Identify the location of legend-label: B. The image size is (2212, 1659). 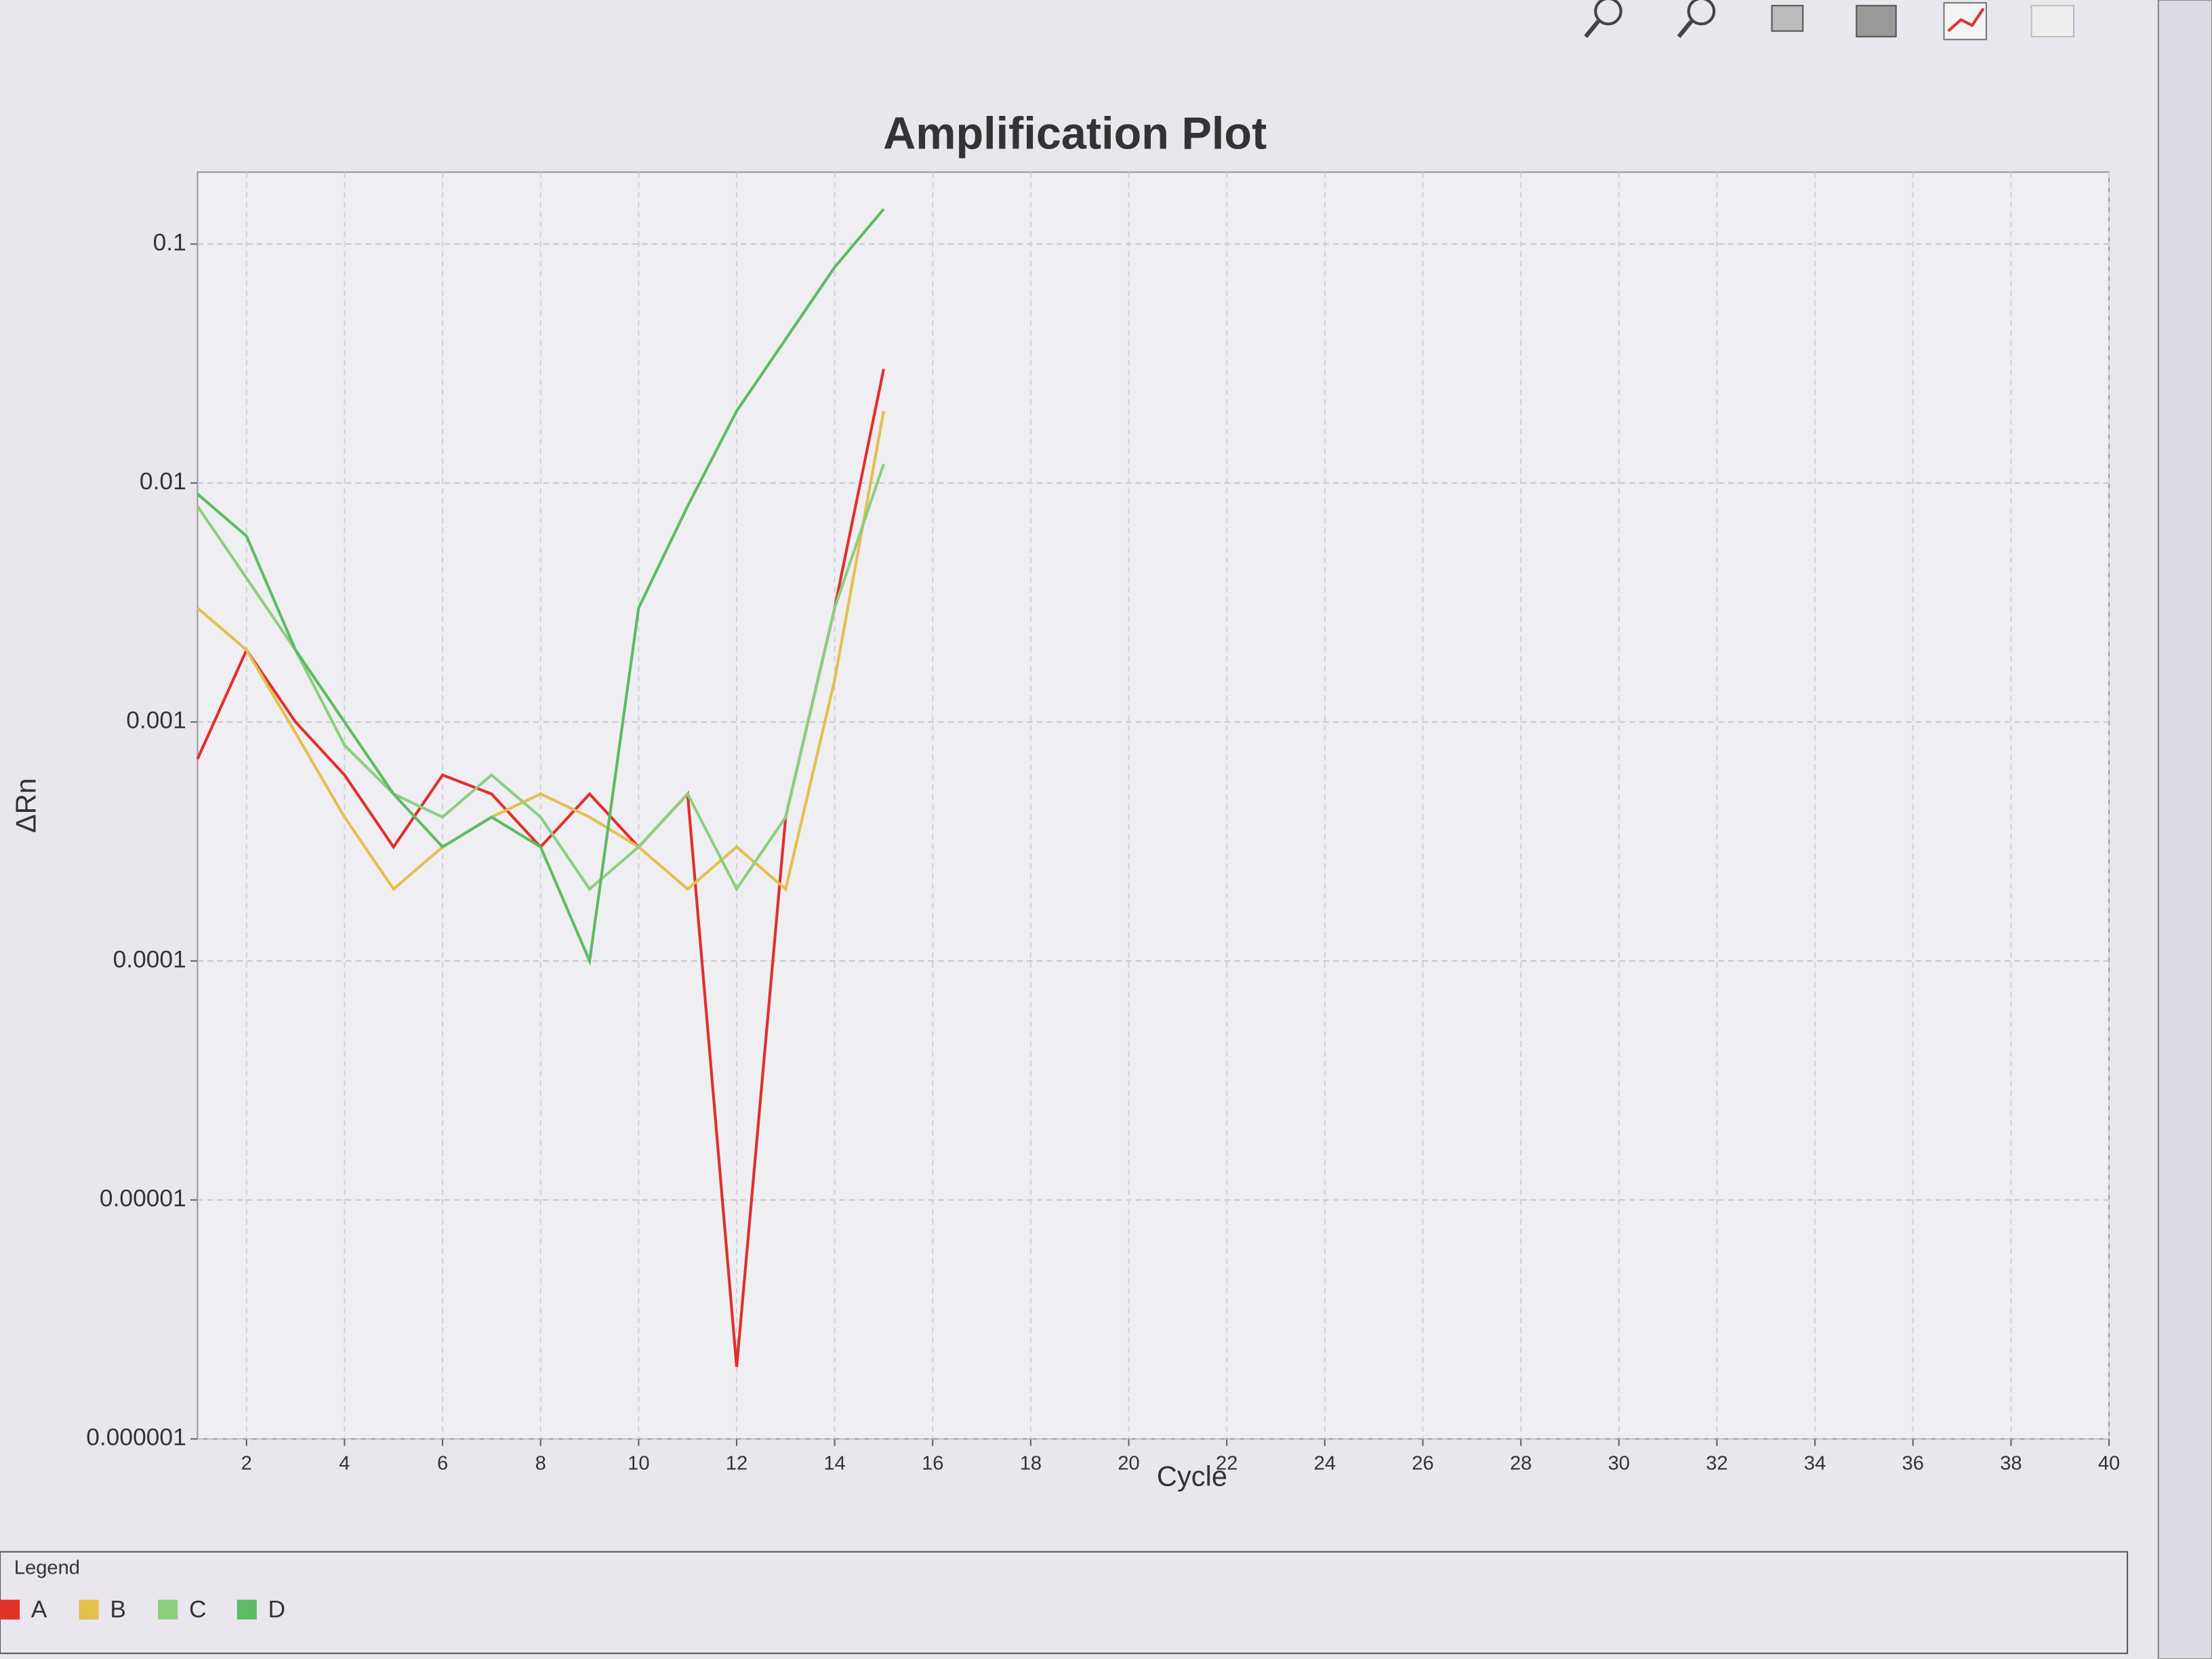
(118, 1610).